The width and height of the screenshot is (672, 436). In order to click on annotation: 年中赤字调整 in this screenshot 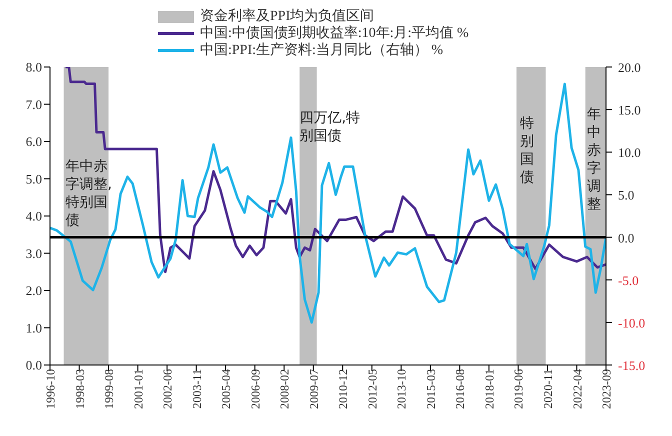, I will do `click(594, 159)`.